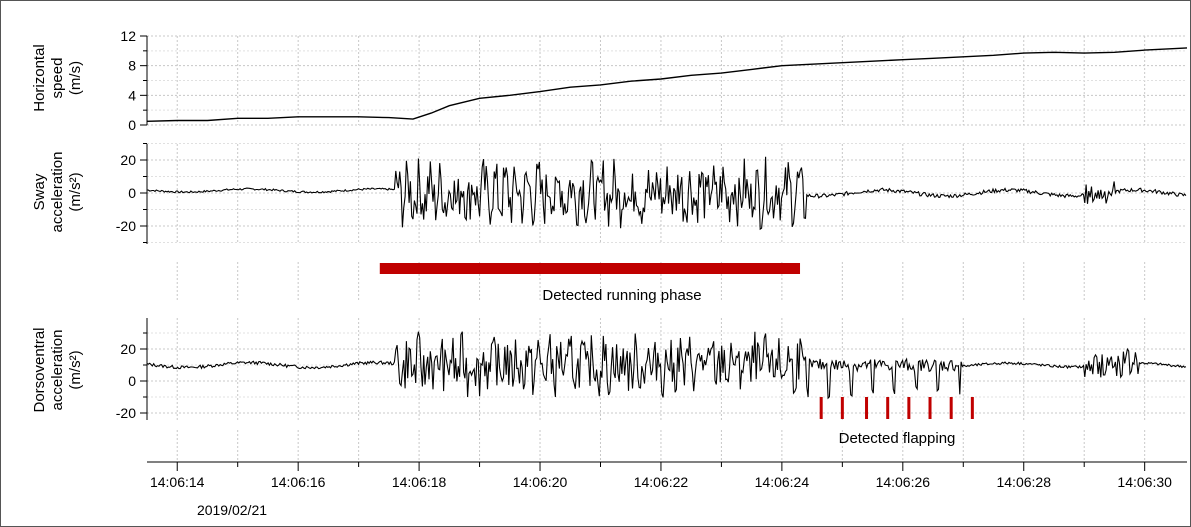 This screenshot has height=527, width=1191. What do you see at coordinates (782, 482) in the screenshot?
I see `x-tick-label: 14:06:24` at bounding box center [782, 482].